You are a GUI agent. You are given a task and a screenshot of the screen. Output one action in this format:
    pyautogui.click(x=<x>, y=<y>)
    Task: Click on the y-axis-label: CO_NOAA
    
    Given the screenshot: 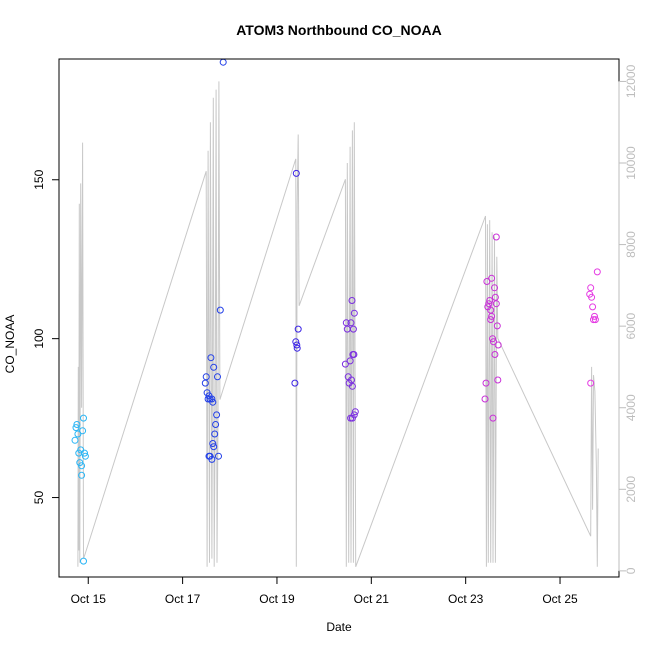 What is the action you would take?
    pyautogui.click(x=10, y=344)
    